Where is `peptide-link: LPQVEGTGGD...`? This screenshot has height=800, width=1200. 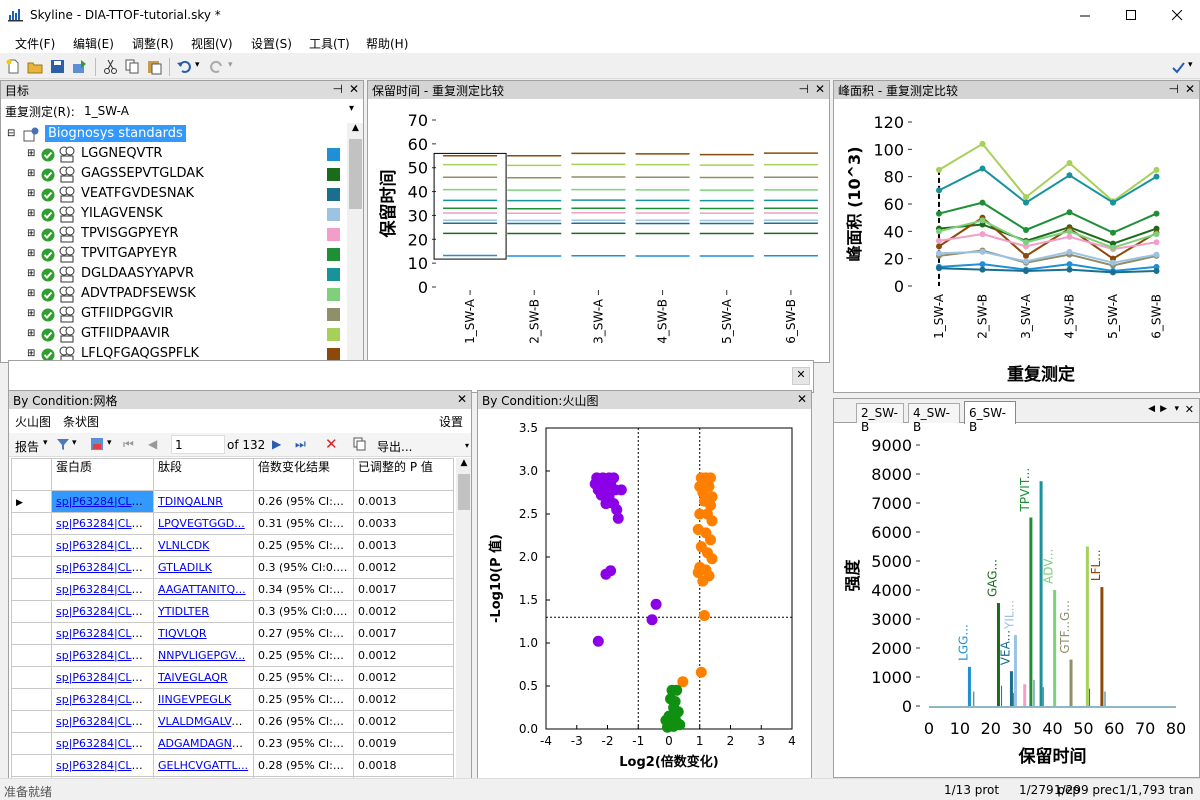
peptide-link: LPQVEGTGGD... is located at coordinates (201, 523).